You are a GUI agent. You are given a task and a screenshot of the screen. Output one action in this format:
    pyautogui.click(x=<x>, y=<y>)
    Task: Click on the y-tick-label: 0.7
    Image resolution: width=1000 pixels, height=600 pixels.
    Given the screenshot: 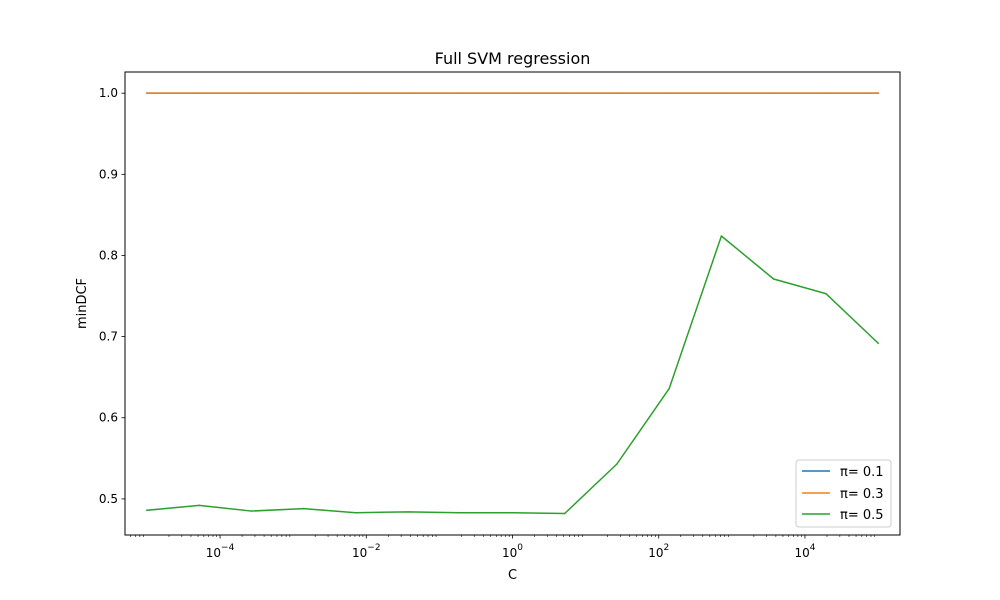 What is the action you would take?
    pyautogui.click(x=108, y=337)
    